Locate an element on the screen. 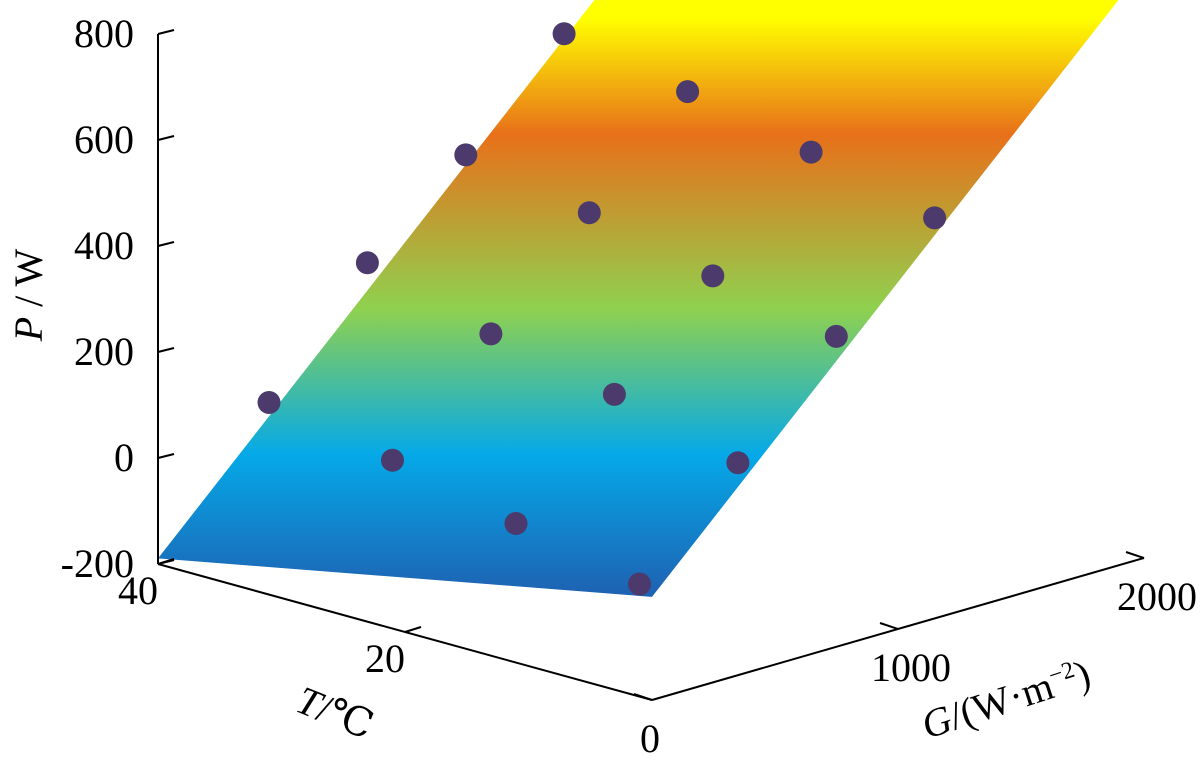 This screenshot has height=768, width=1200. x-tick-label: 0 is located at coordinates (650, 738).